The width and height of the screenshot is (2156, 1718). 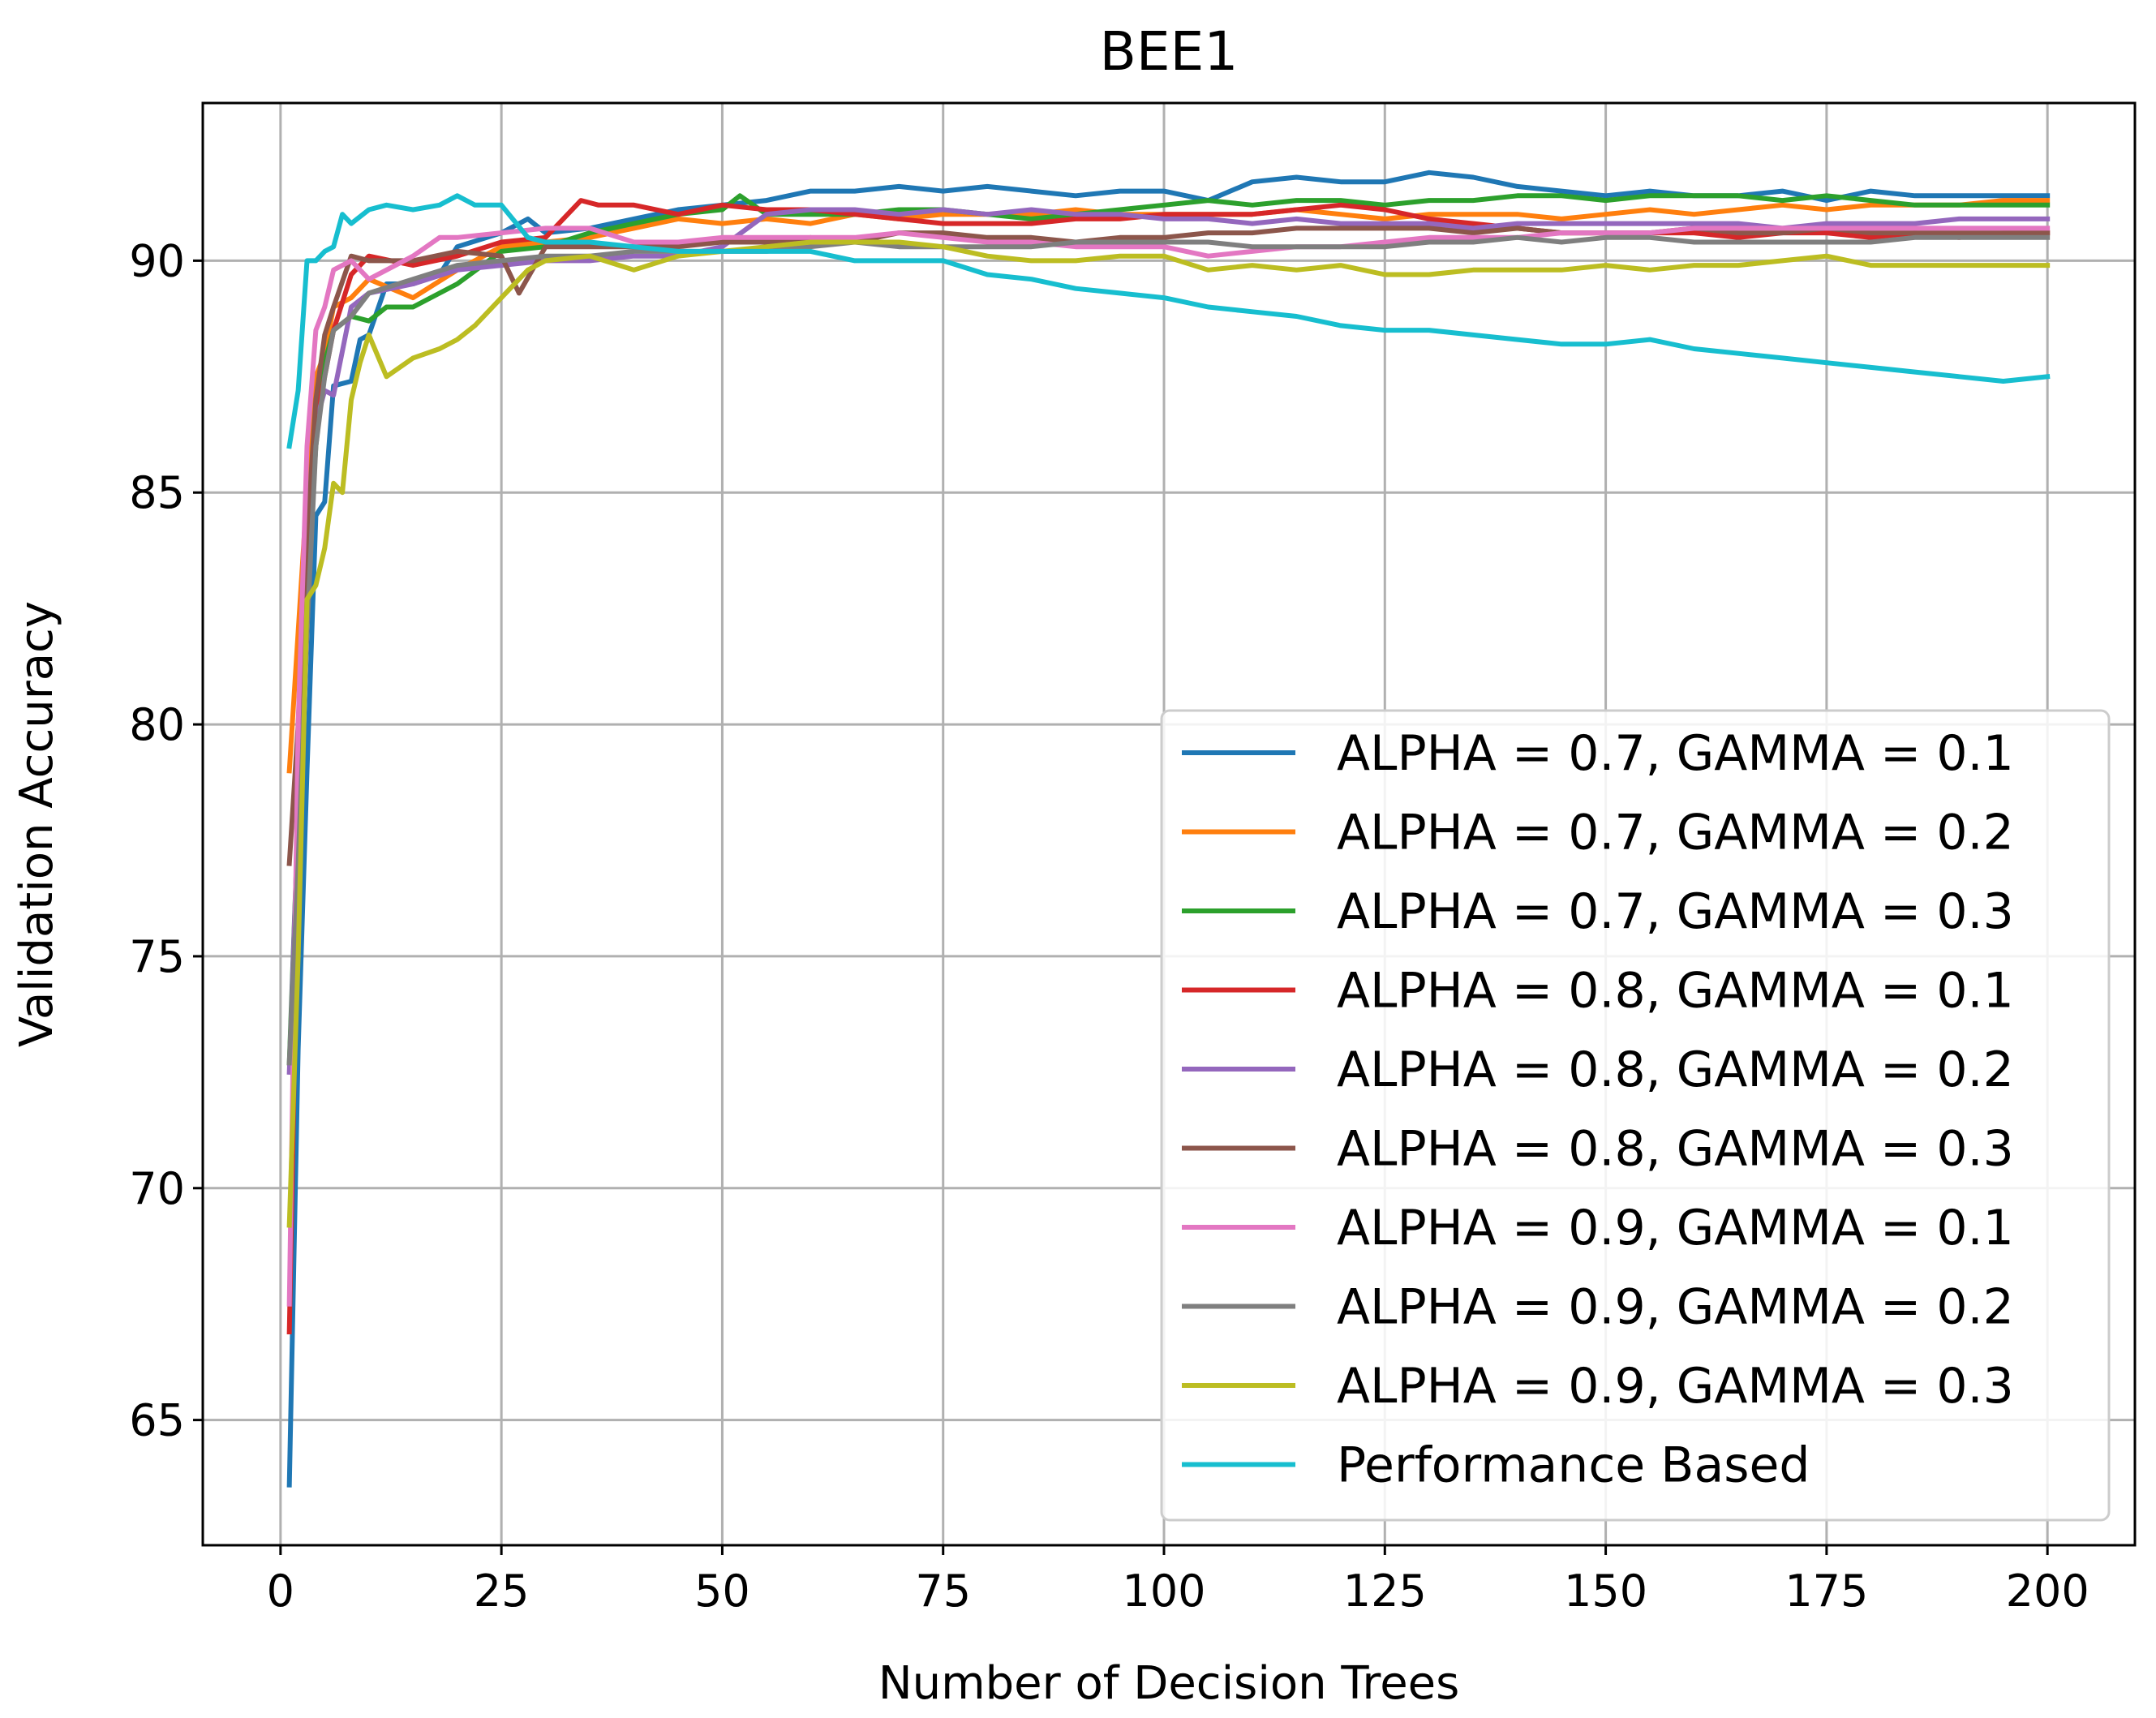 What do you see at coordinates (280, 1591) in the screenshot?
I see `x-tick-label: 0` at bounding box center [280, 1591].